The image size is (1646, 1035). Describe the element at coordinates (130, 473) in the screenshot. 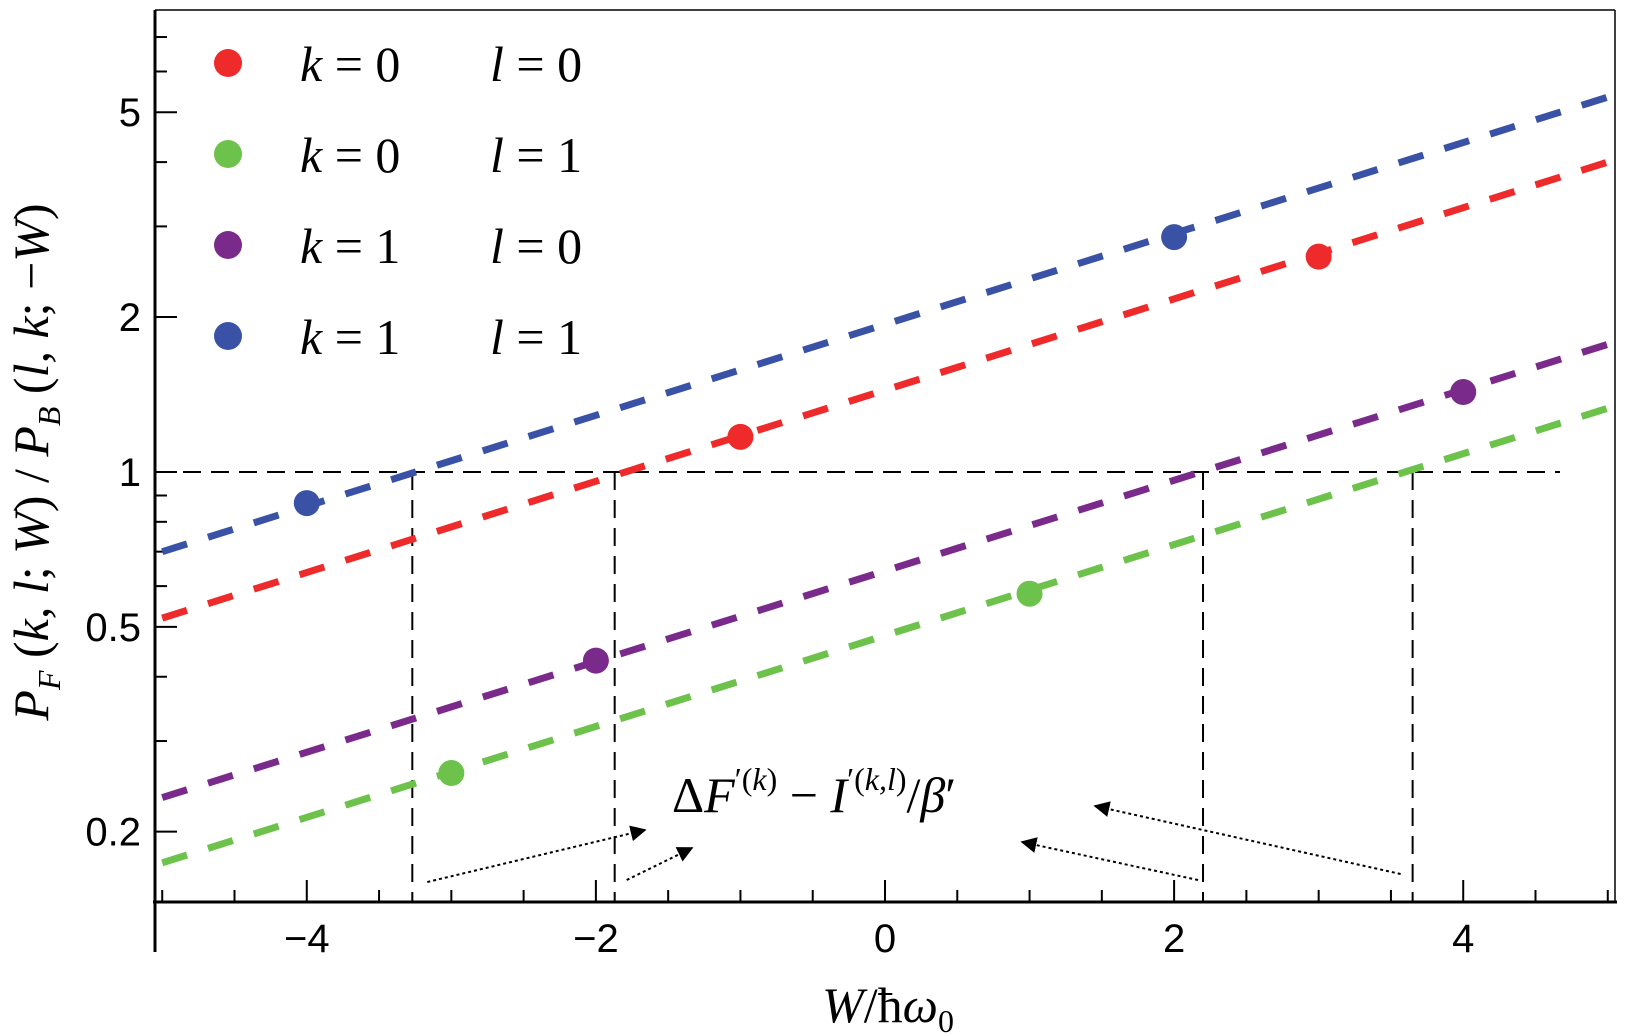

I see `y-tick-label: 1` at that location.